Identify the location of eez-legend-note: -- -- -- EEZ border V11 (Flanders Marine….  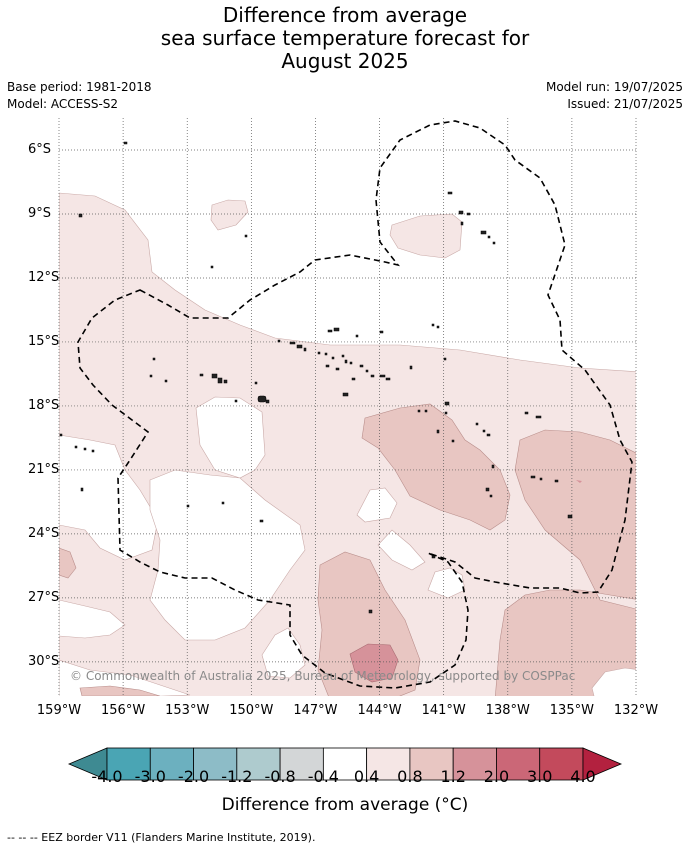
(161, 837).